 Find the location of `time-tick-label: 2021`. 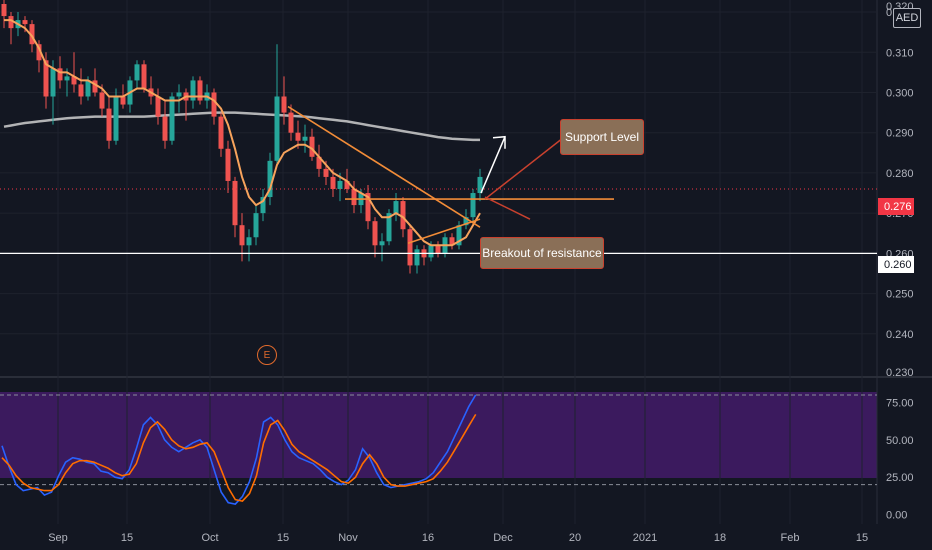

time-tick-label: 2021 is located at coordinates (645, 538).